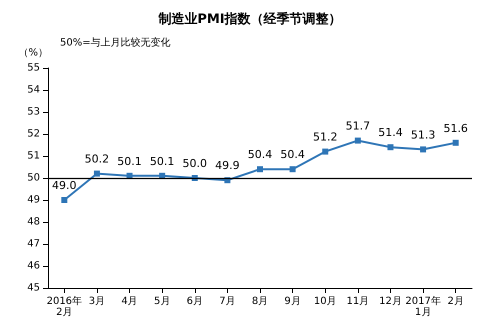  I want to click on x-tick-label: 5月, so click(162, 301).